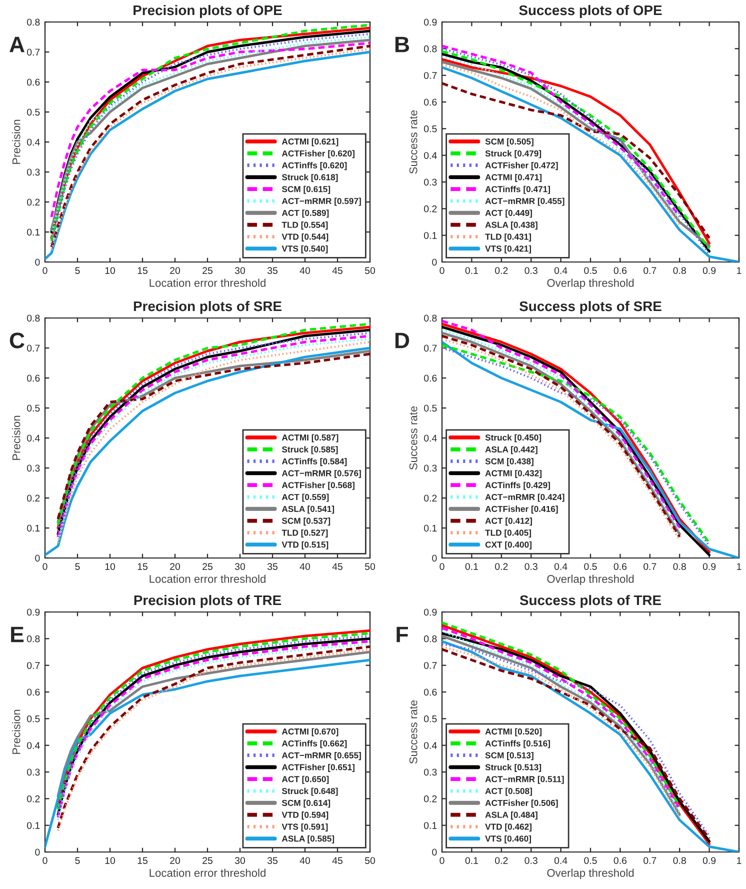 This screenshot has width=746, height=889. What do you see at coordinates (337, 566) in the screenshot?
I see `x-tick-label: 45` at bounding box center [337, 566].